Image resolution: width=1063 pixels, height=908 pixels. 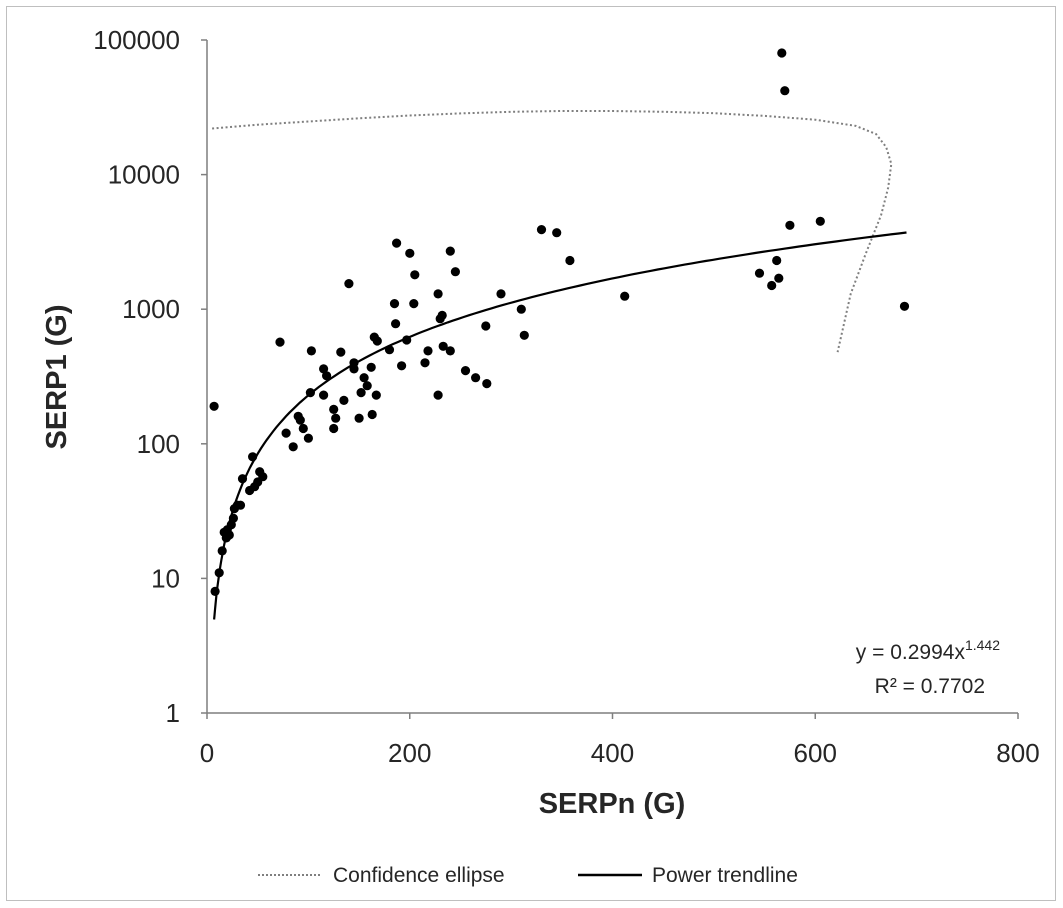 What do you see at coordinates (165, 578) in the screenshot?
I see `y-tick-label: 10` at bounding box center [165, 578].